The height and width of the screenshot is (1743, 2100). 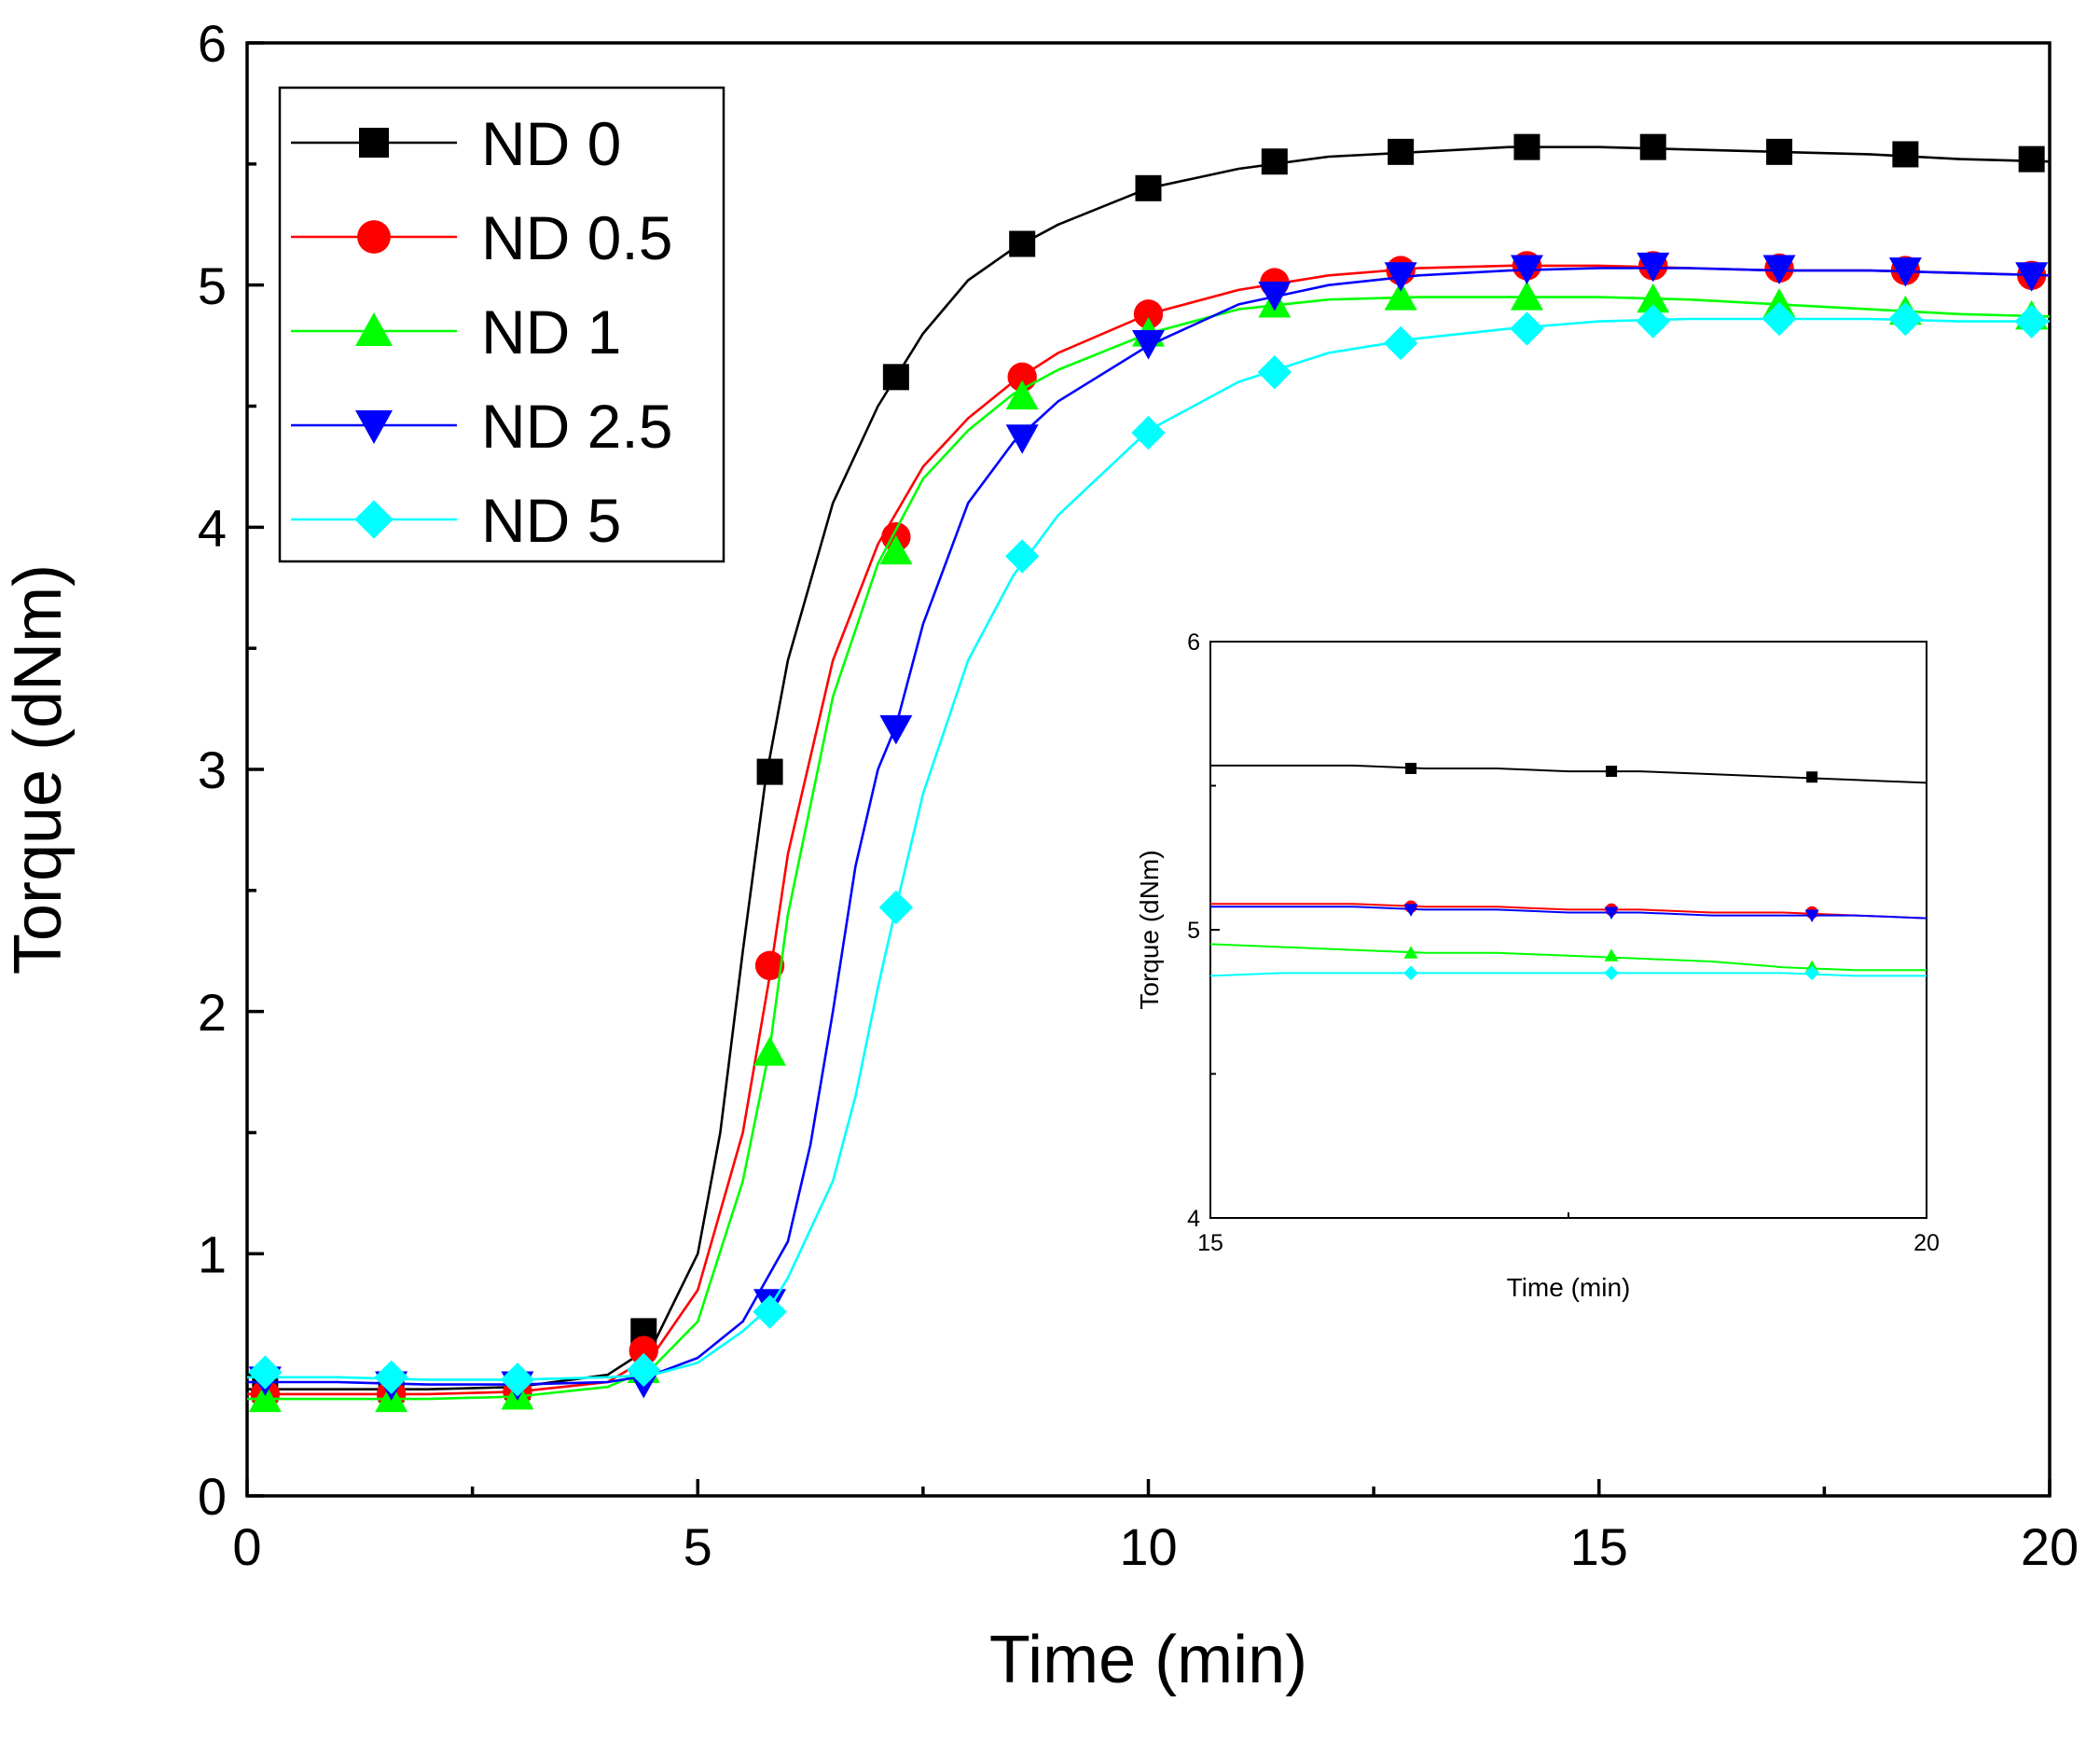 What do you see at coordinates (212, 769) in the screenshot?
I see `y-tick-label: 3` at bounding box center [212, 769].